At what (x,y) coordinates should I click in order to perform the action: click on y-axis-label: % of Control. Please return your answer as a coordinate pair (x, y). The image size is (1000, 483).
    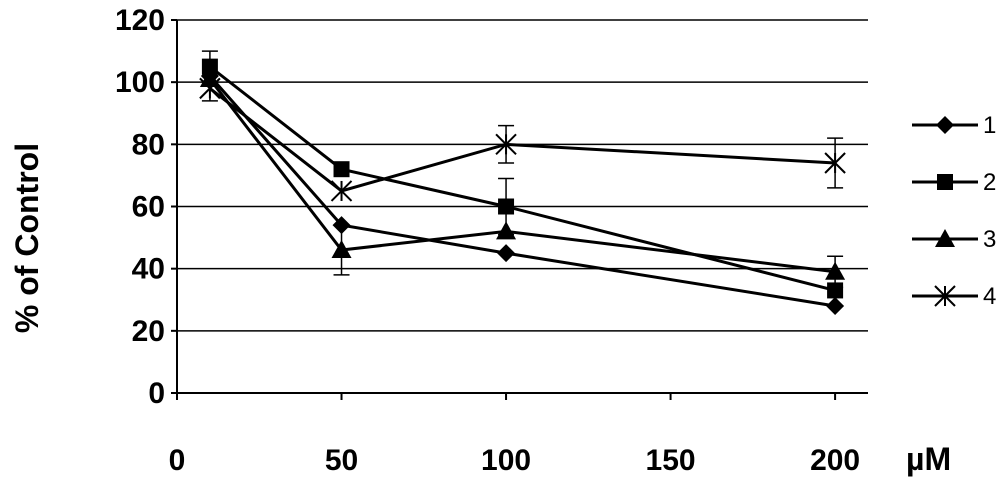
    Looking at the image, I should click on (27, 238).